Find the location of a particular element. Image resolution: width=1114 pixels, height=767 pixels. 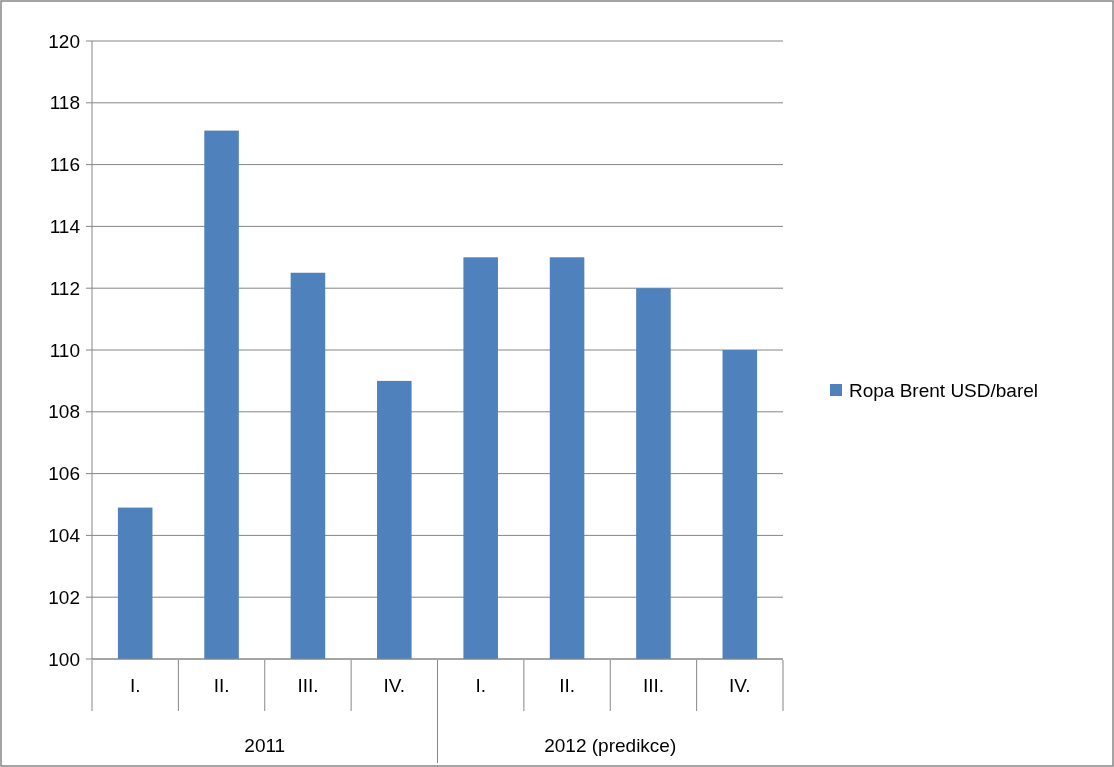

y-tick-label: 110 is located at coordinates (64, 350).